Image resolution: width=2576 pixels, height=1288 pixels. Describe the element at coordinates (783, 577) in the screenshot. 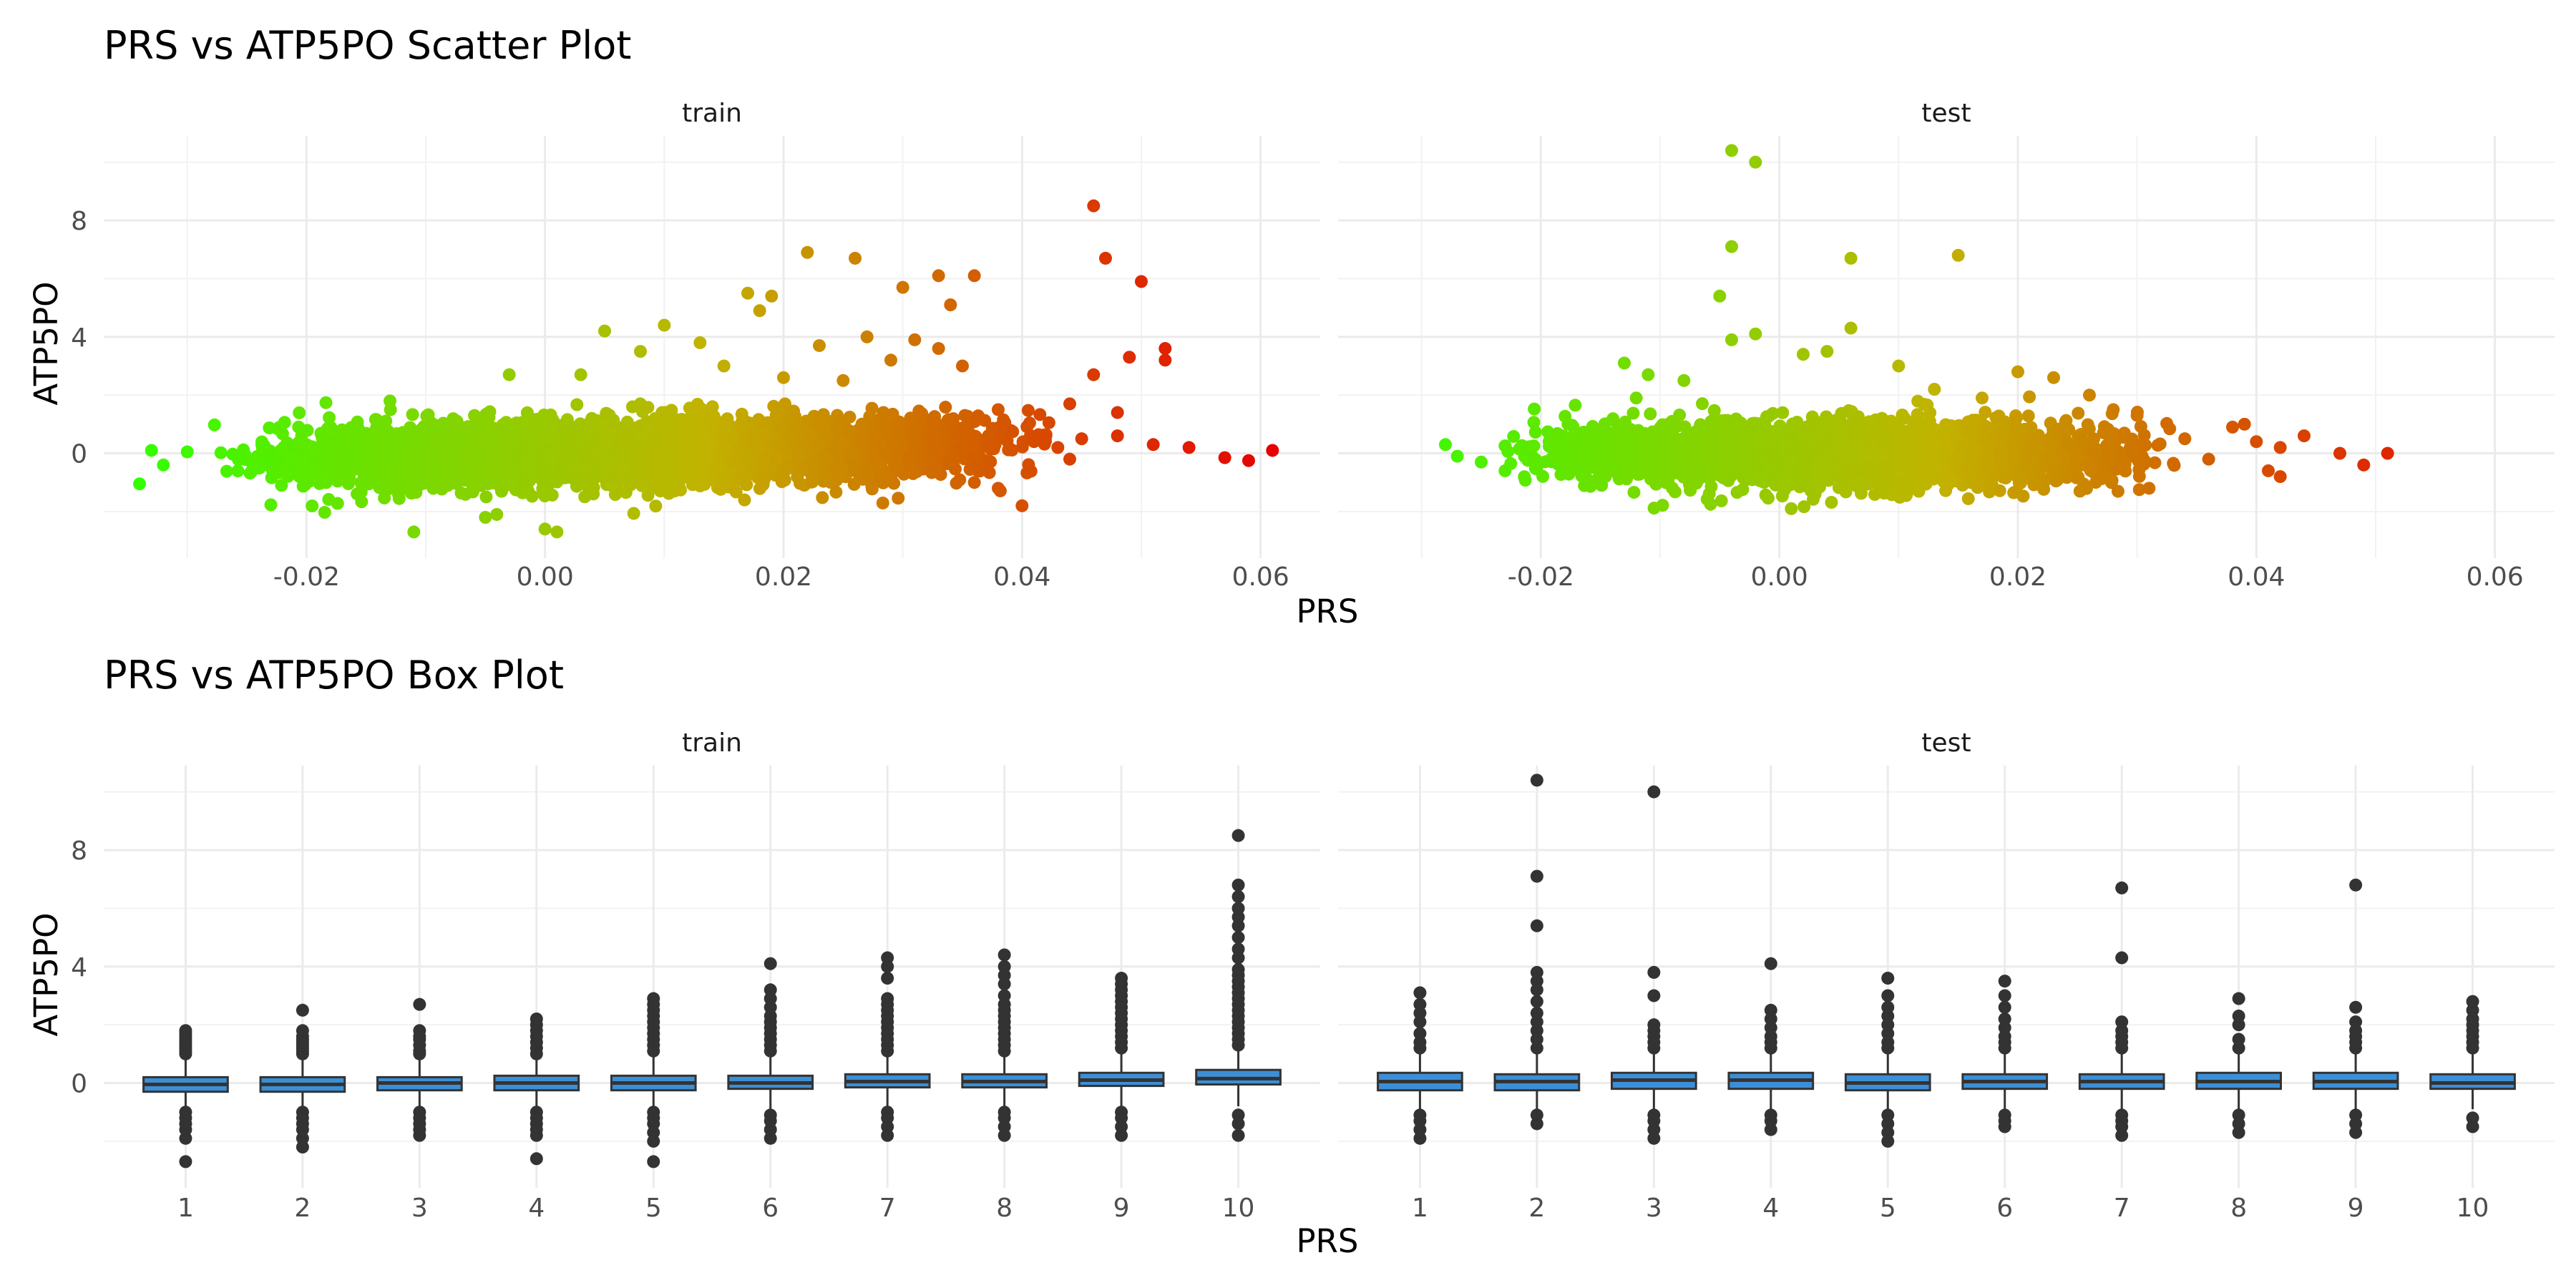

I see `x-tick-label: 0.02` at that location.